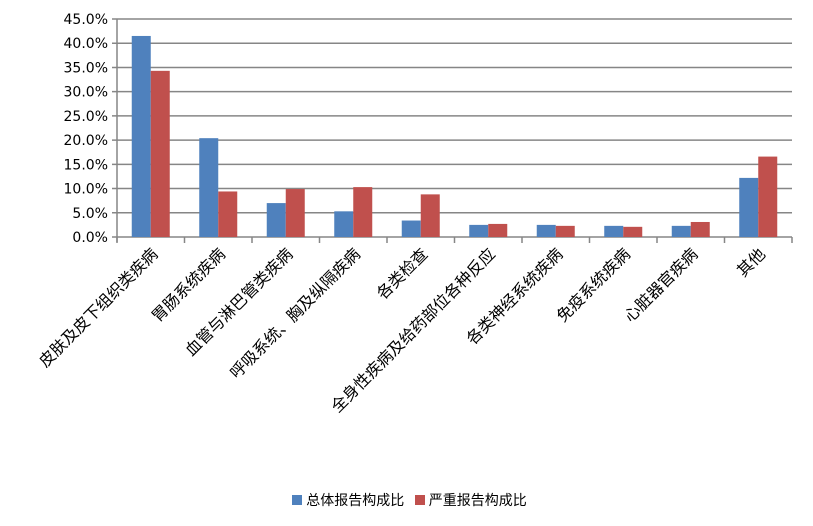  I want to click on x-tick-label: 其他, so click(751, 262).